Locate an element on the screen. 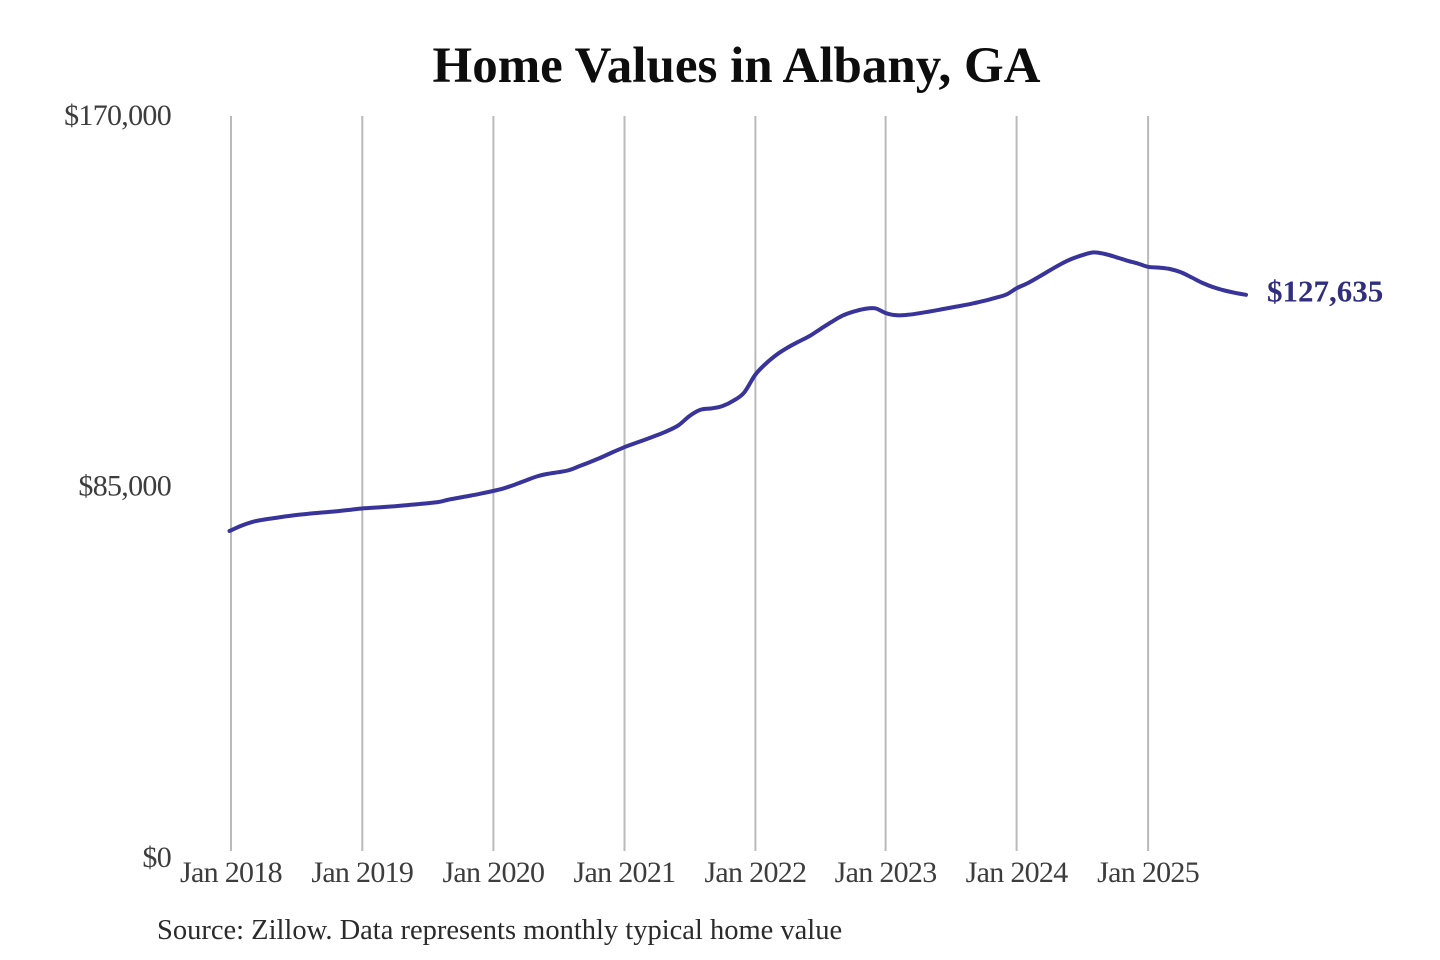 The width and height of the screenshot is (1440, 960). svg-text: Jan 2025 is located at coordinates (1148, 872).